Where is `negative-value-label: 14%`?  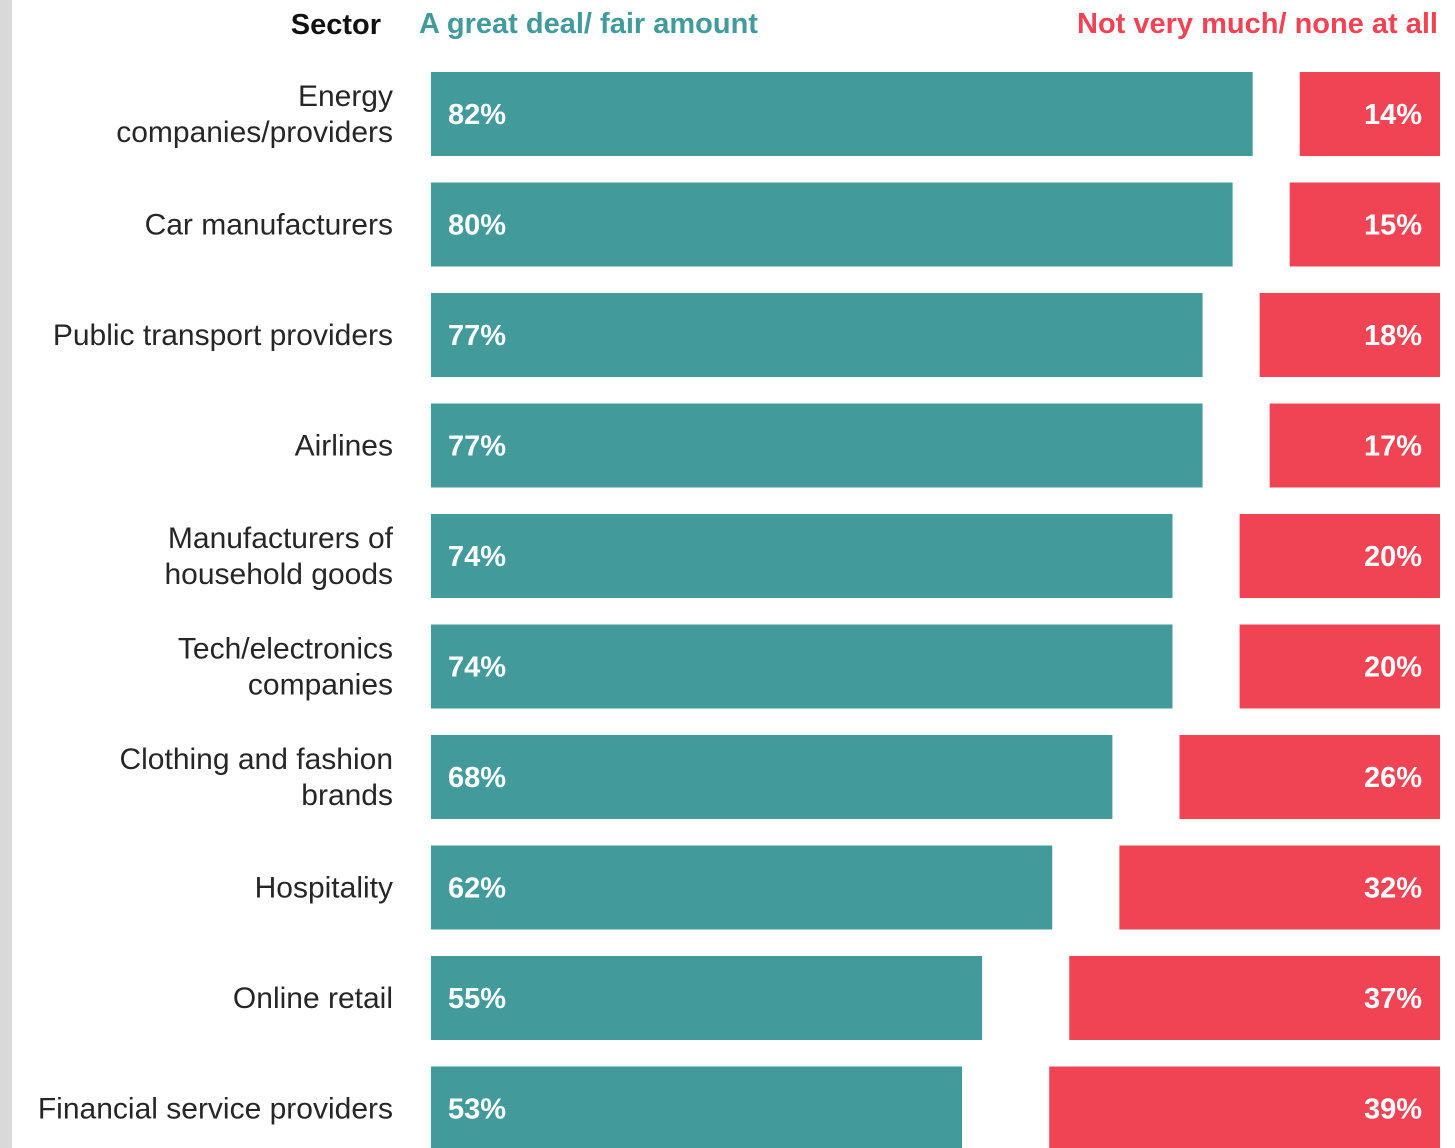
negative-value-label: 14% is located at coordinates (1393, 115).